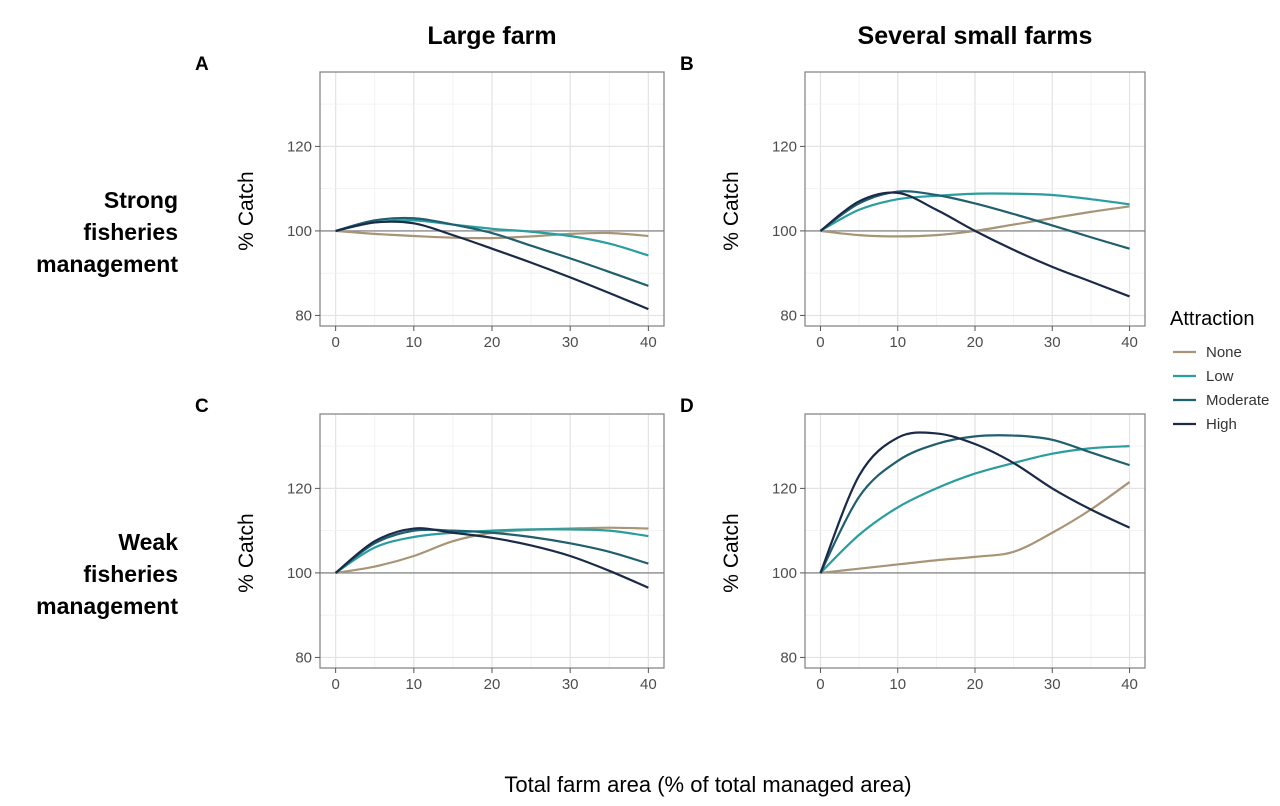 The width and height of the screenshot is (1280, 806). Describe the element at coordinates (1221, 424) in the screenshot. I see `legend-label-high: High` at that location.